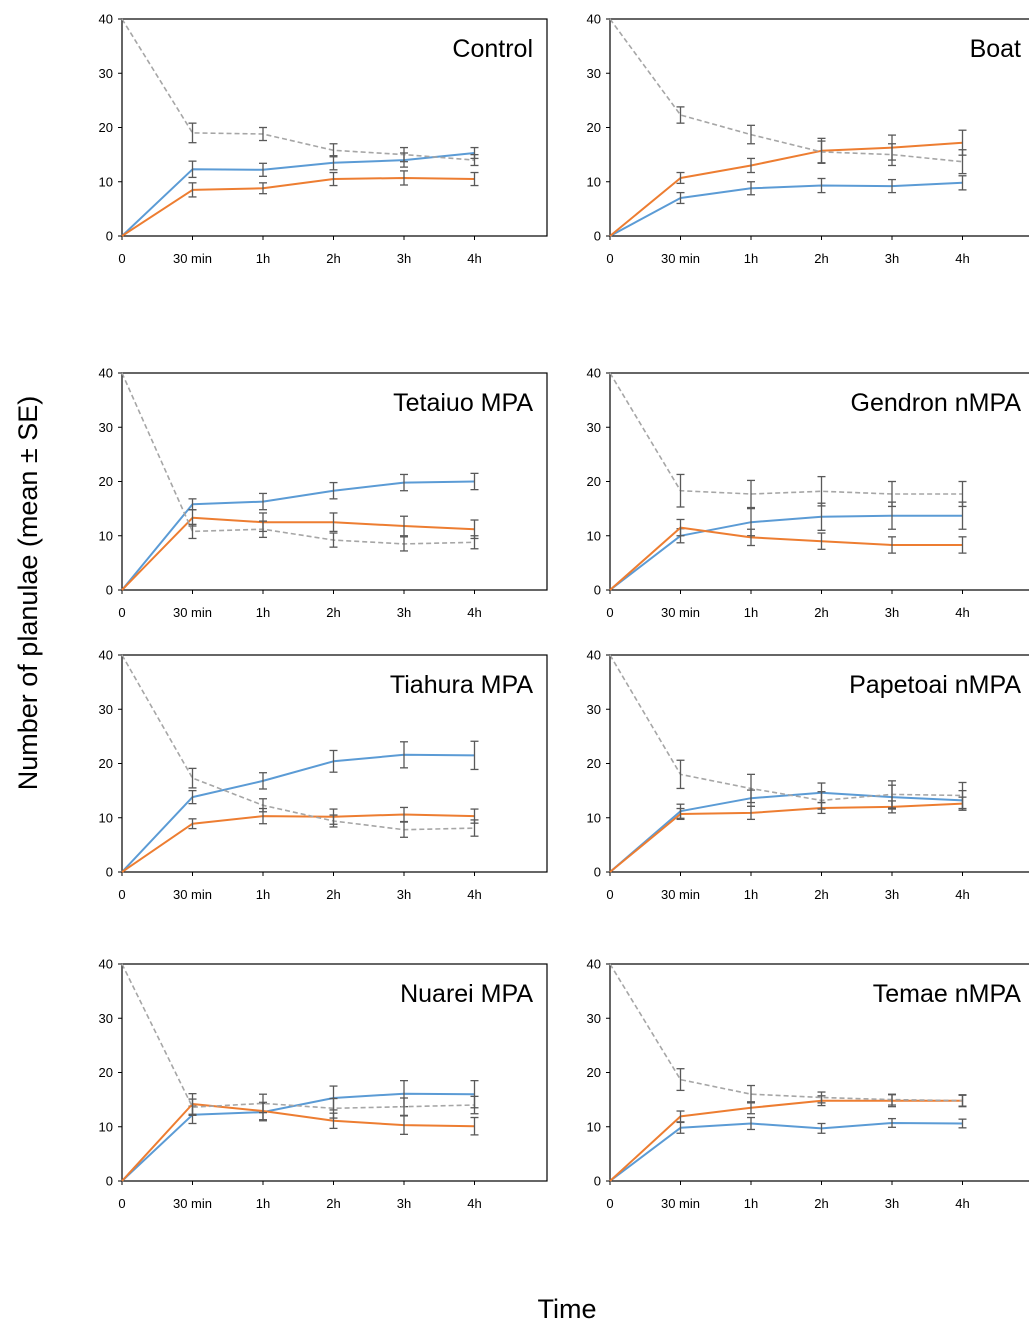  I want to click on chart-panel: 0 10 20 30 40 0 30 min 1h 2h 3h 4h Papetoai nMPA, so click(808, 775).